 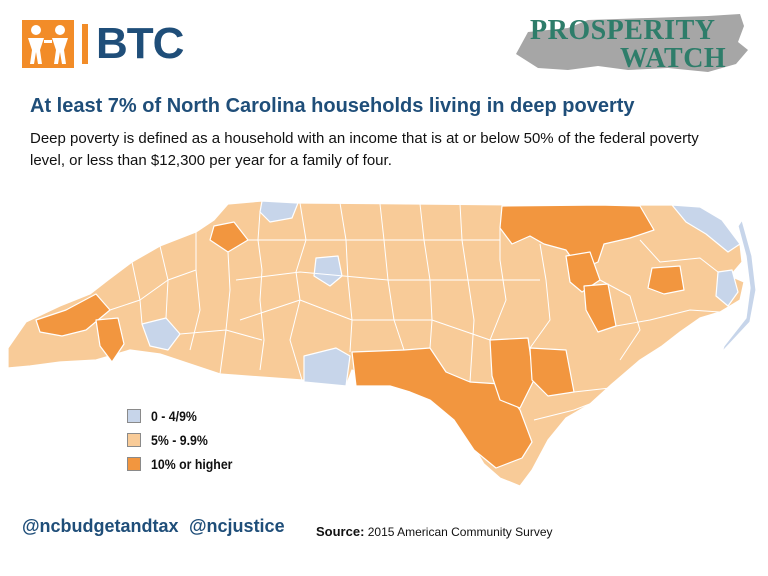 What do you see at coordinates (192, 464) in the screenshot?
I see `legend-label-high: 10% or higher` at bounding box center [192, 464].